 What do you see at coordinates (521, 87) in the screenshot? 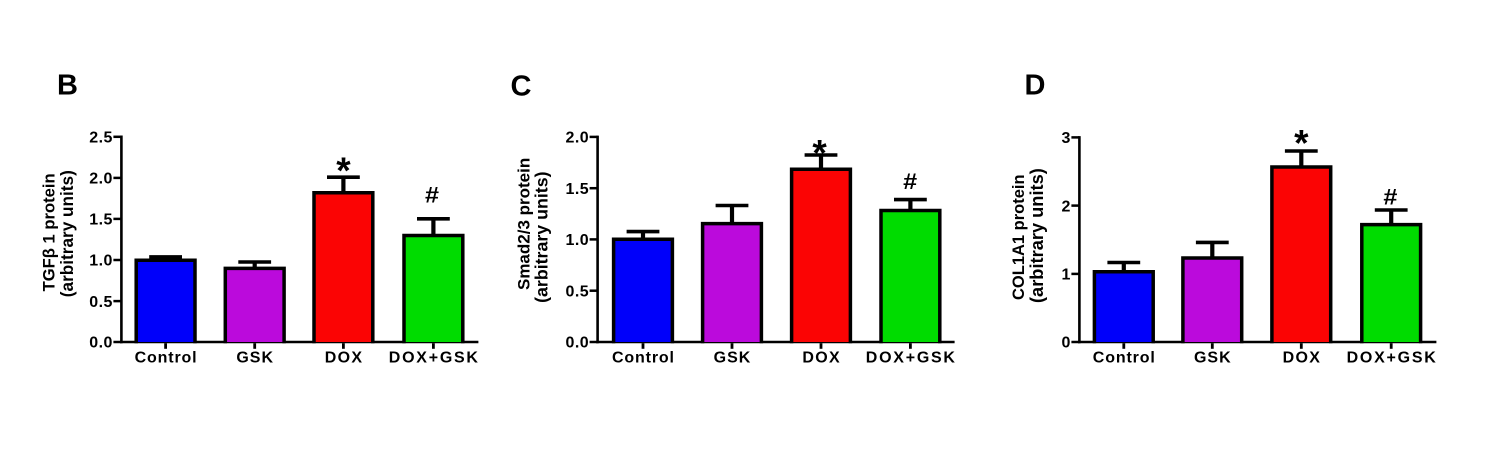
I see `svg-text: C` at bounding box center [521, 87].